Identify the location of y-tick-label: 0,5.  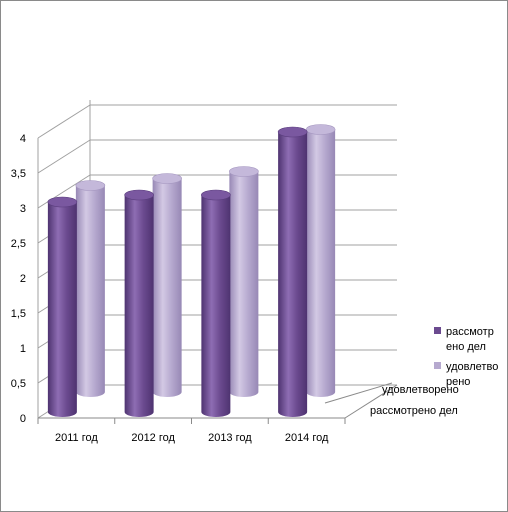
(18, 384).